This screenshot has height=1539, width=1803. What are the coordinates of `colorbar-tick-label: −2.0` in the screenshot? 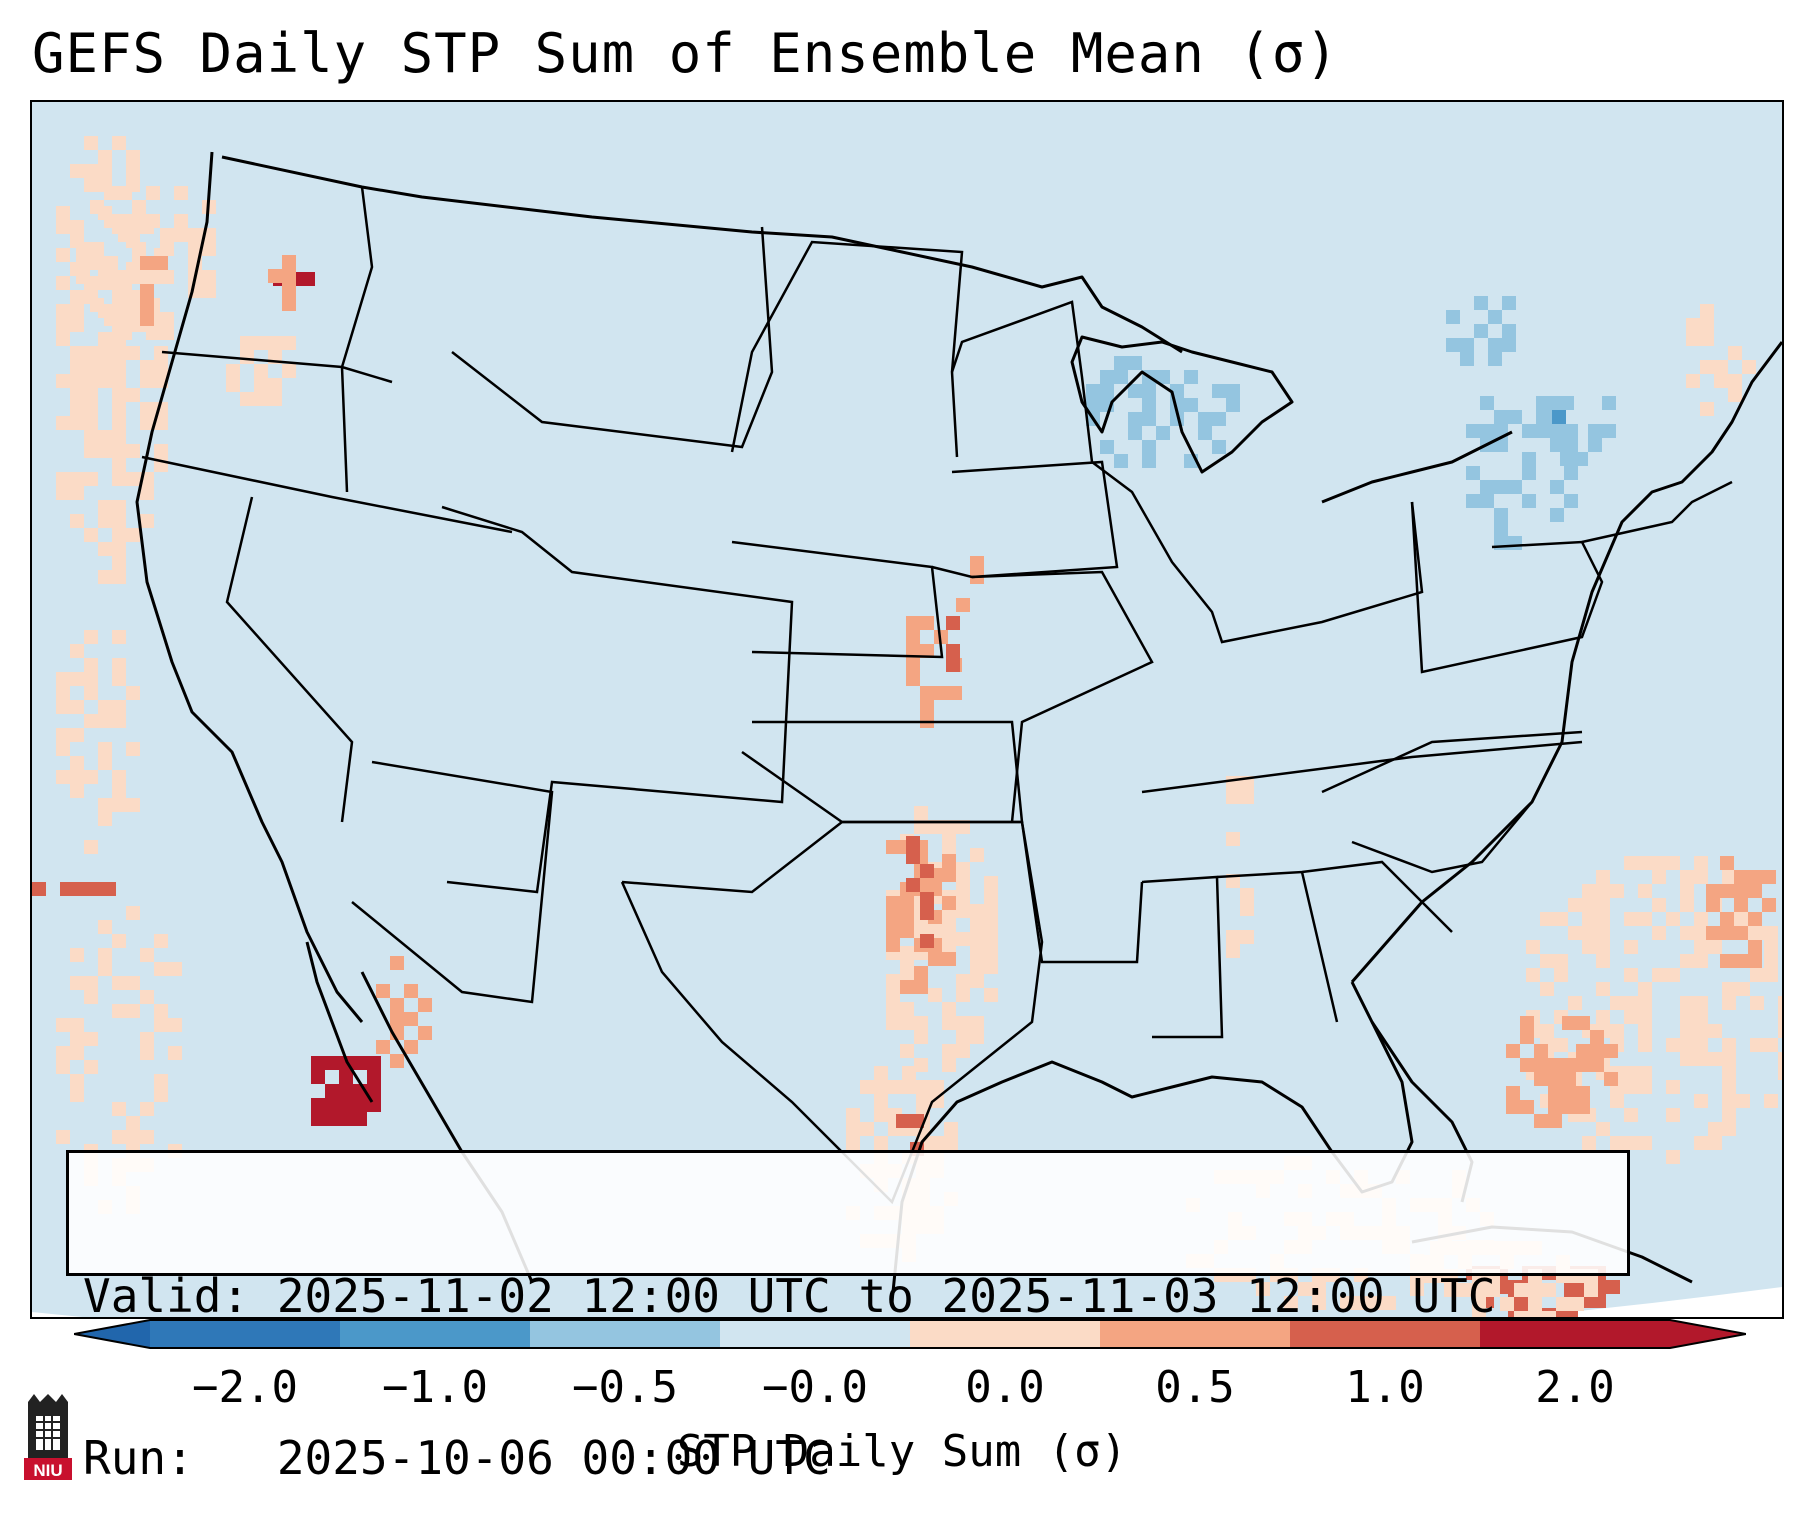 It's located at (245, 1387).